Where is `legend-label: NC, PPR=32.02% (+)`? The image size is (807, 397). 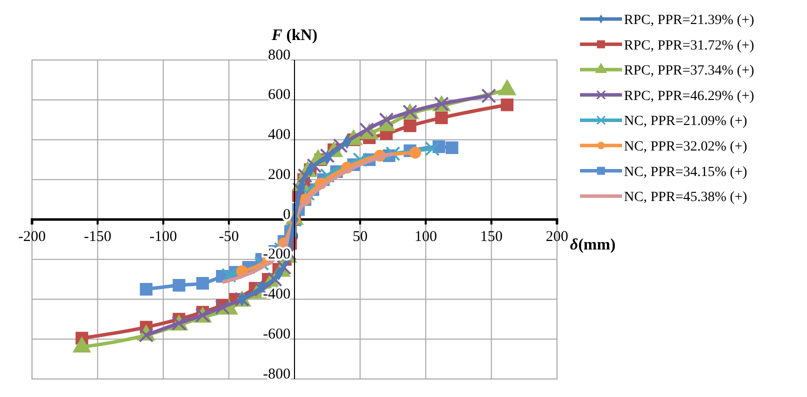 legend-label: NC, PPR=32.02% (+) is located at coordinates (686, 147).